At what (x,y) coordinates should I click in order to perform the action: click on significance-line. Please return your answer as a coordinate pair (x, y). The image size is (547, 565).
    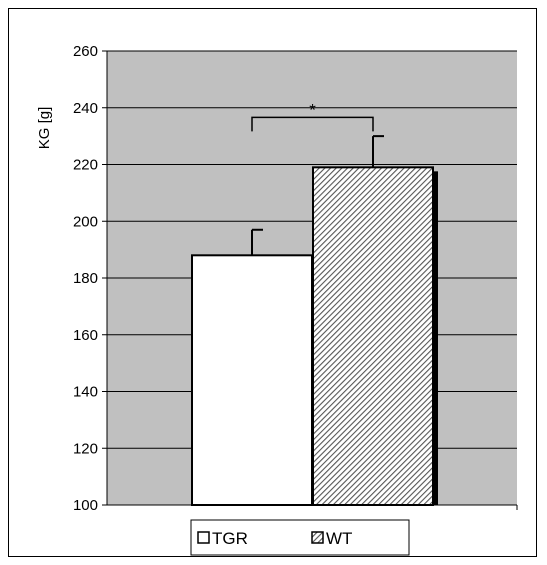
    Looking at the image, I should click on (312, 124).